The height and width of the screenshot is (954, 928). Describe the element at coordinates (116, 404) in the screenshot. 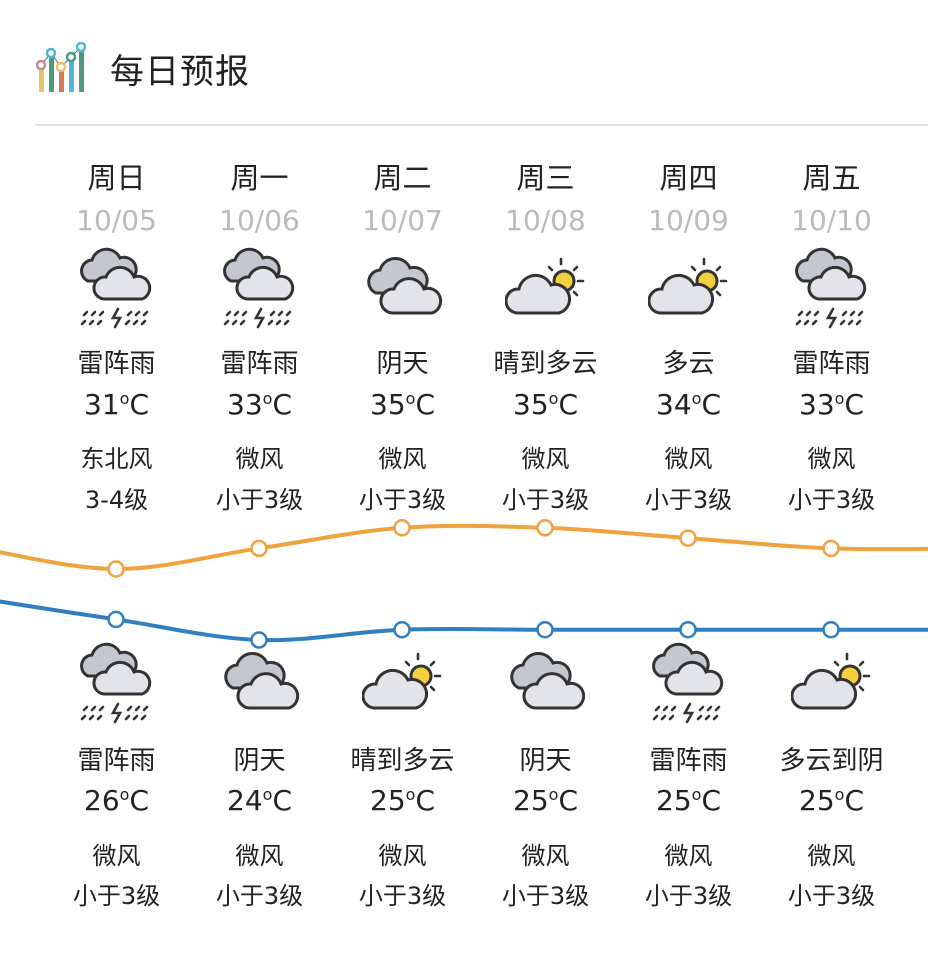

I see `high-temp: 31oC` at that location.